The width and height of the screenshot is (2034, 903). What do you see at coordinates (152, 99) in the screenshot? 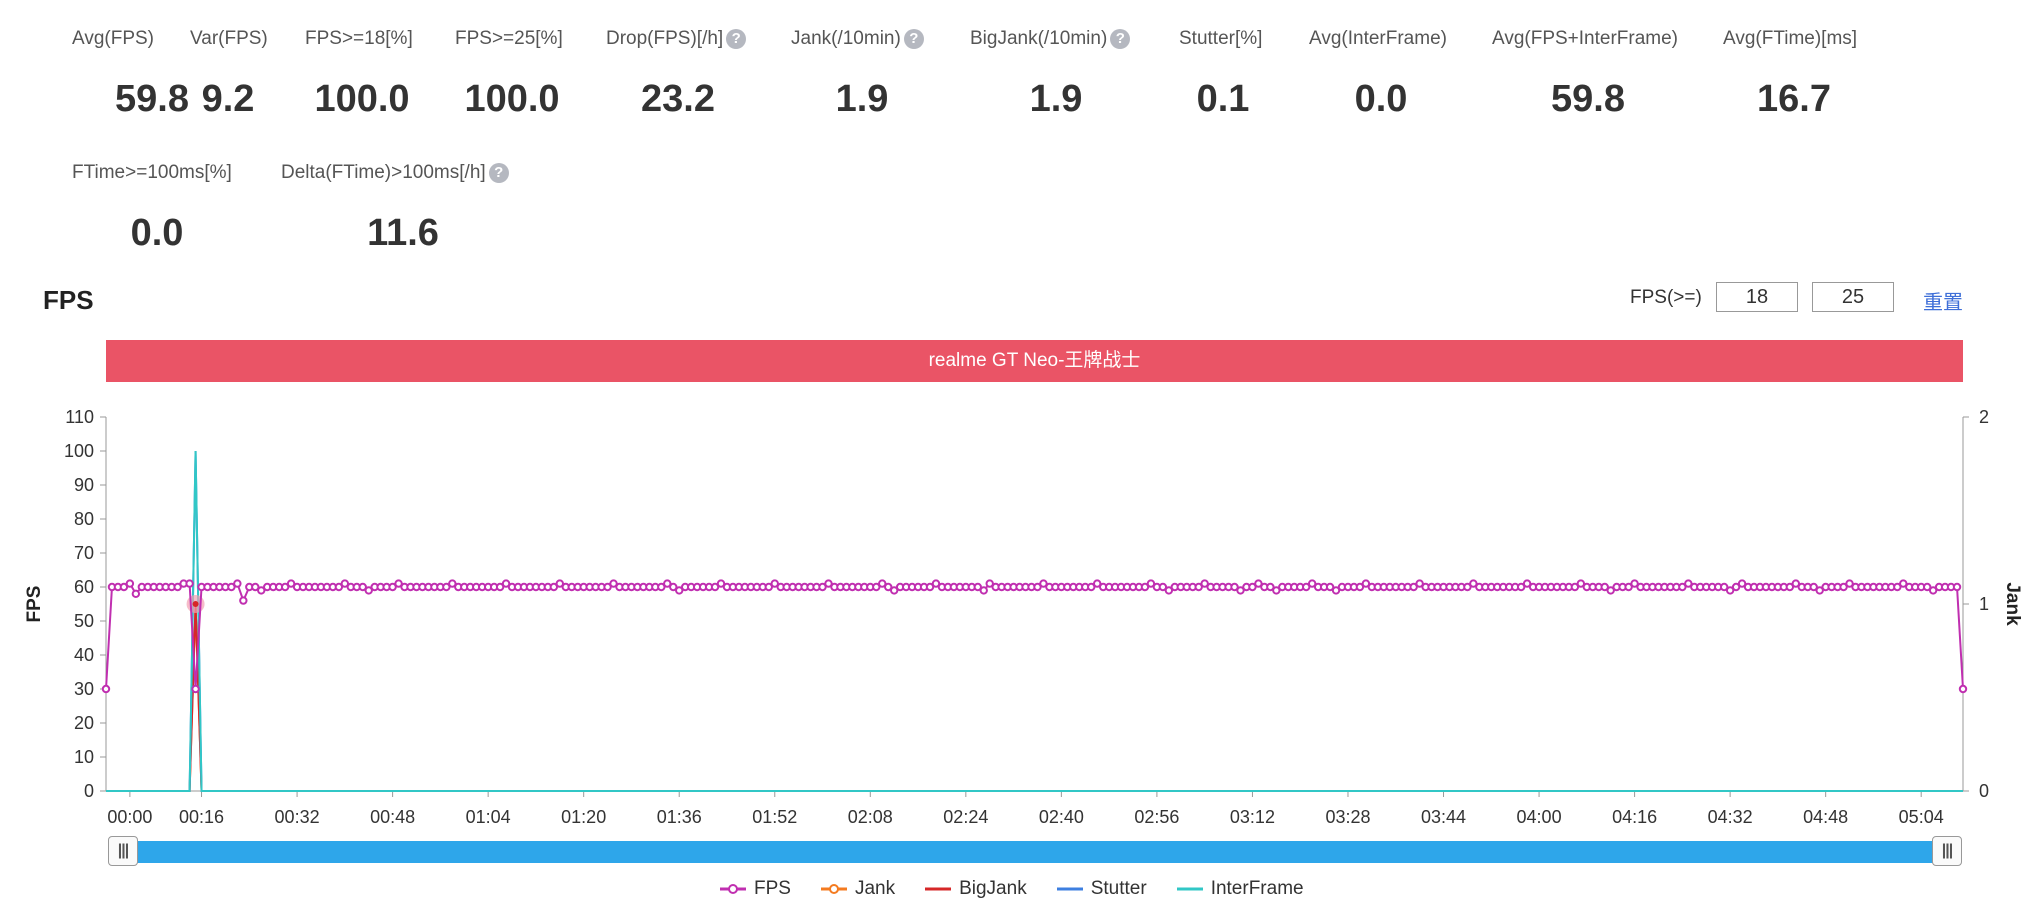
I see `metric-value: 59.8` at bounding box center [152, 99].